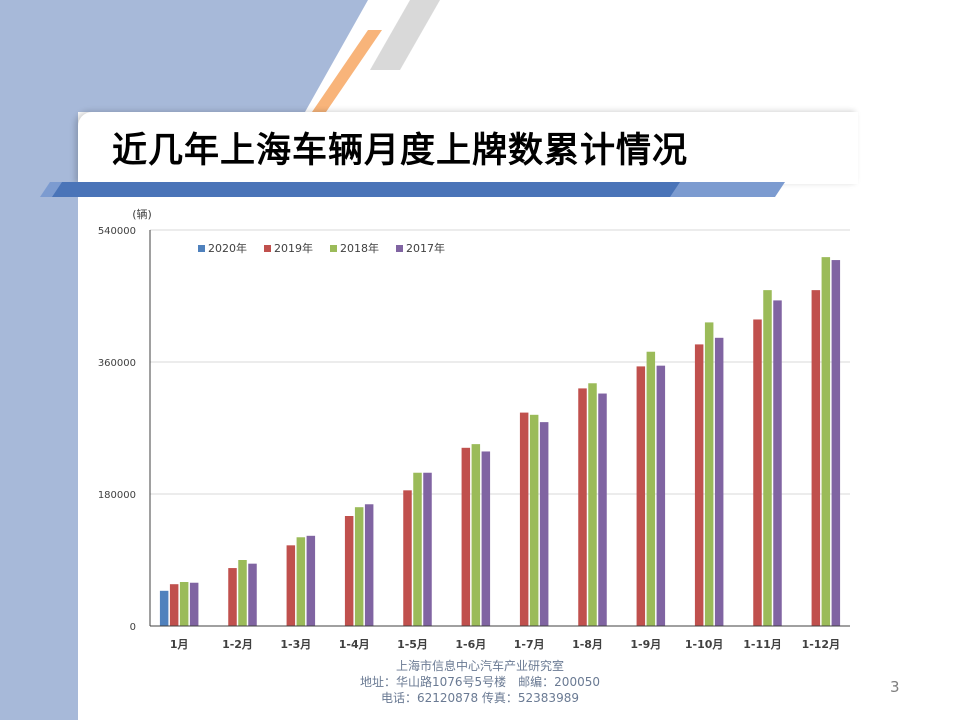  Describe the element at coordinates (399, 248) in the screenshot. I see `legend-swatch-2017年` at that location.